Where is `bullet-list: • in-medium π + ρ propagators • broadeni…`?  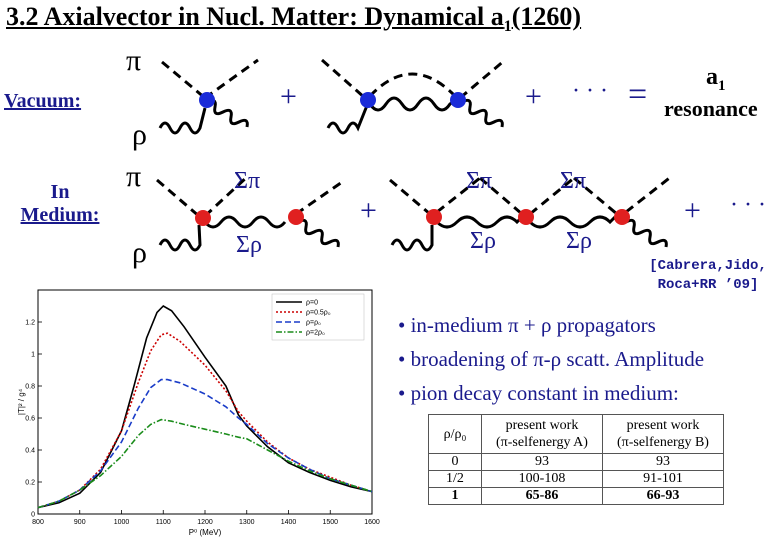 bullet-list: • in-medium π + ρ propagators • broadeni… is located at coordinates (551, 359).